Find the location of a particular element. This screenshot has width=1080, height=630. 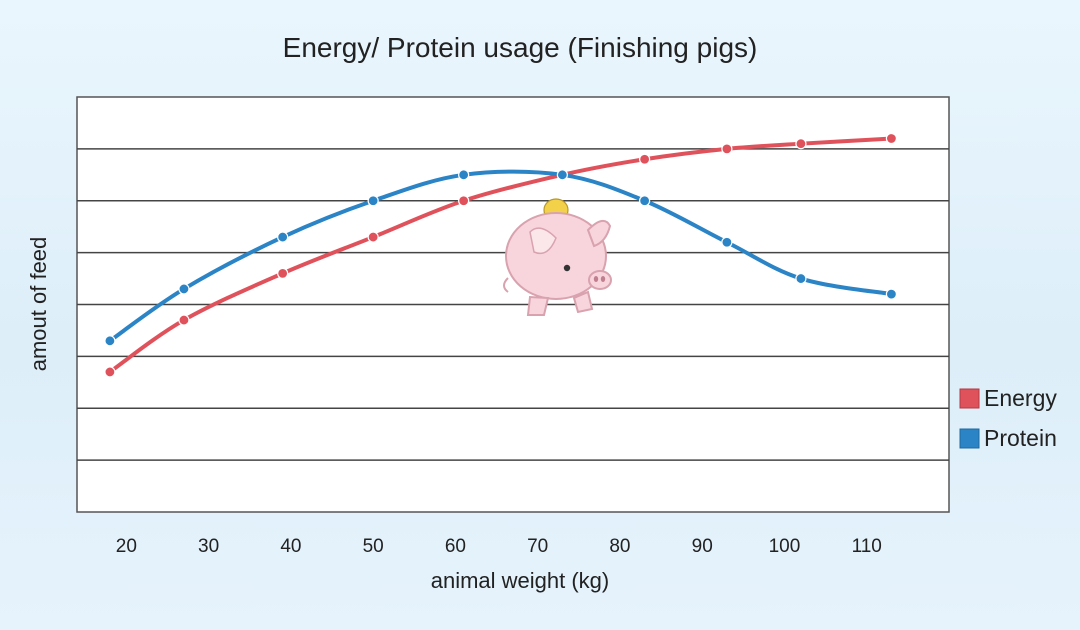

x-tick-label: 30 is located at coordinates (208, 546).